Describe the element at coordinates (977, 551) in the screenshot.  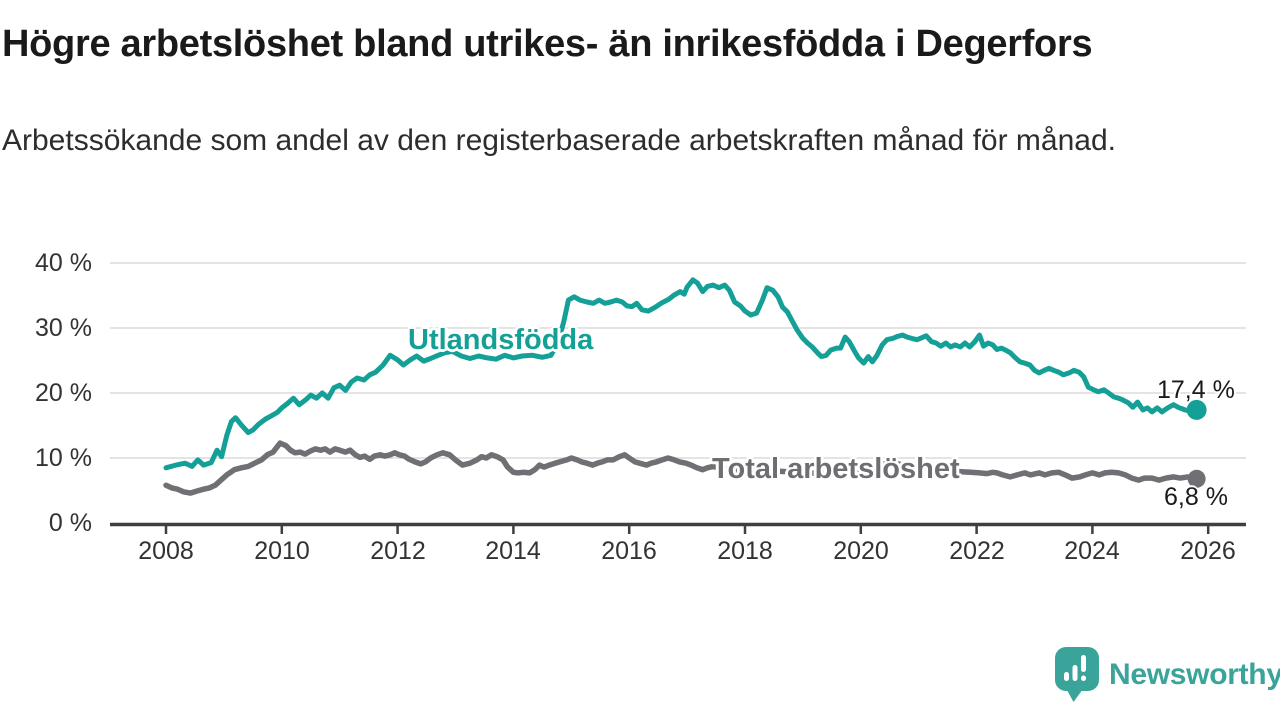
I see `x-axis-tick-2022: 2022` at that location.